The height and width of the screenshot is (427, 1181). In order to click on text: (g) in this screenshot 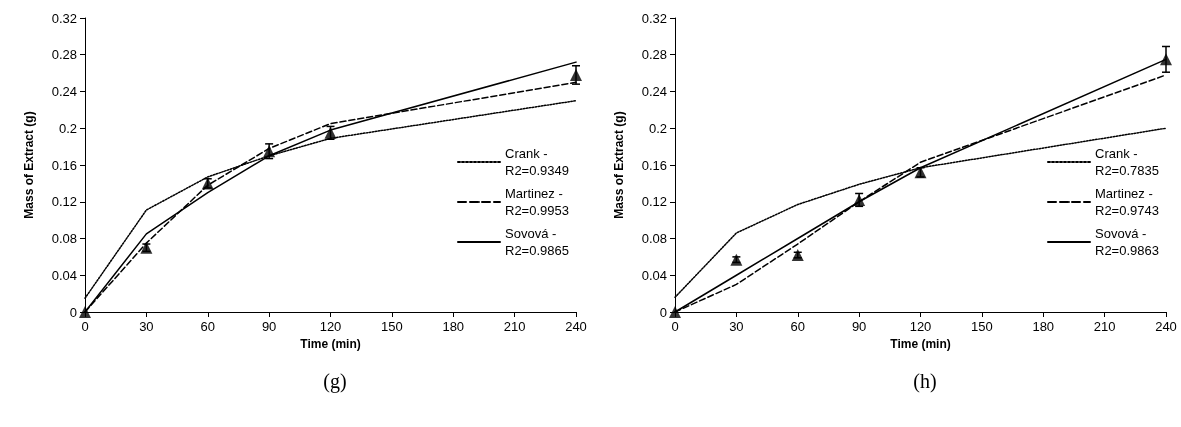, I will do `click(335, 381)`.